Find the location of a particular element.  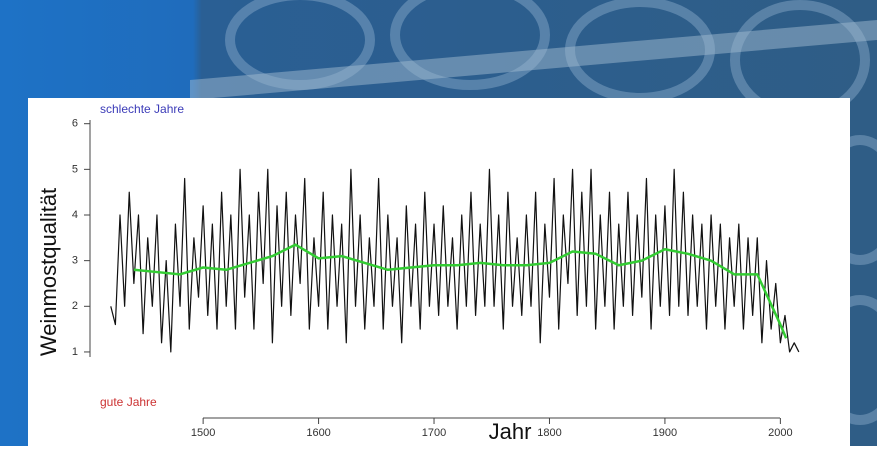

x-tick-label: 1800 is located at coordinates (549, 433).